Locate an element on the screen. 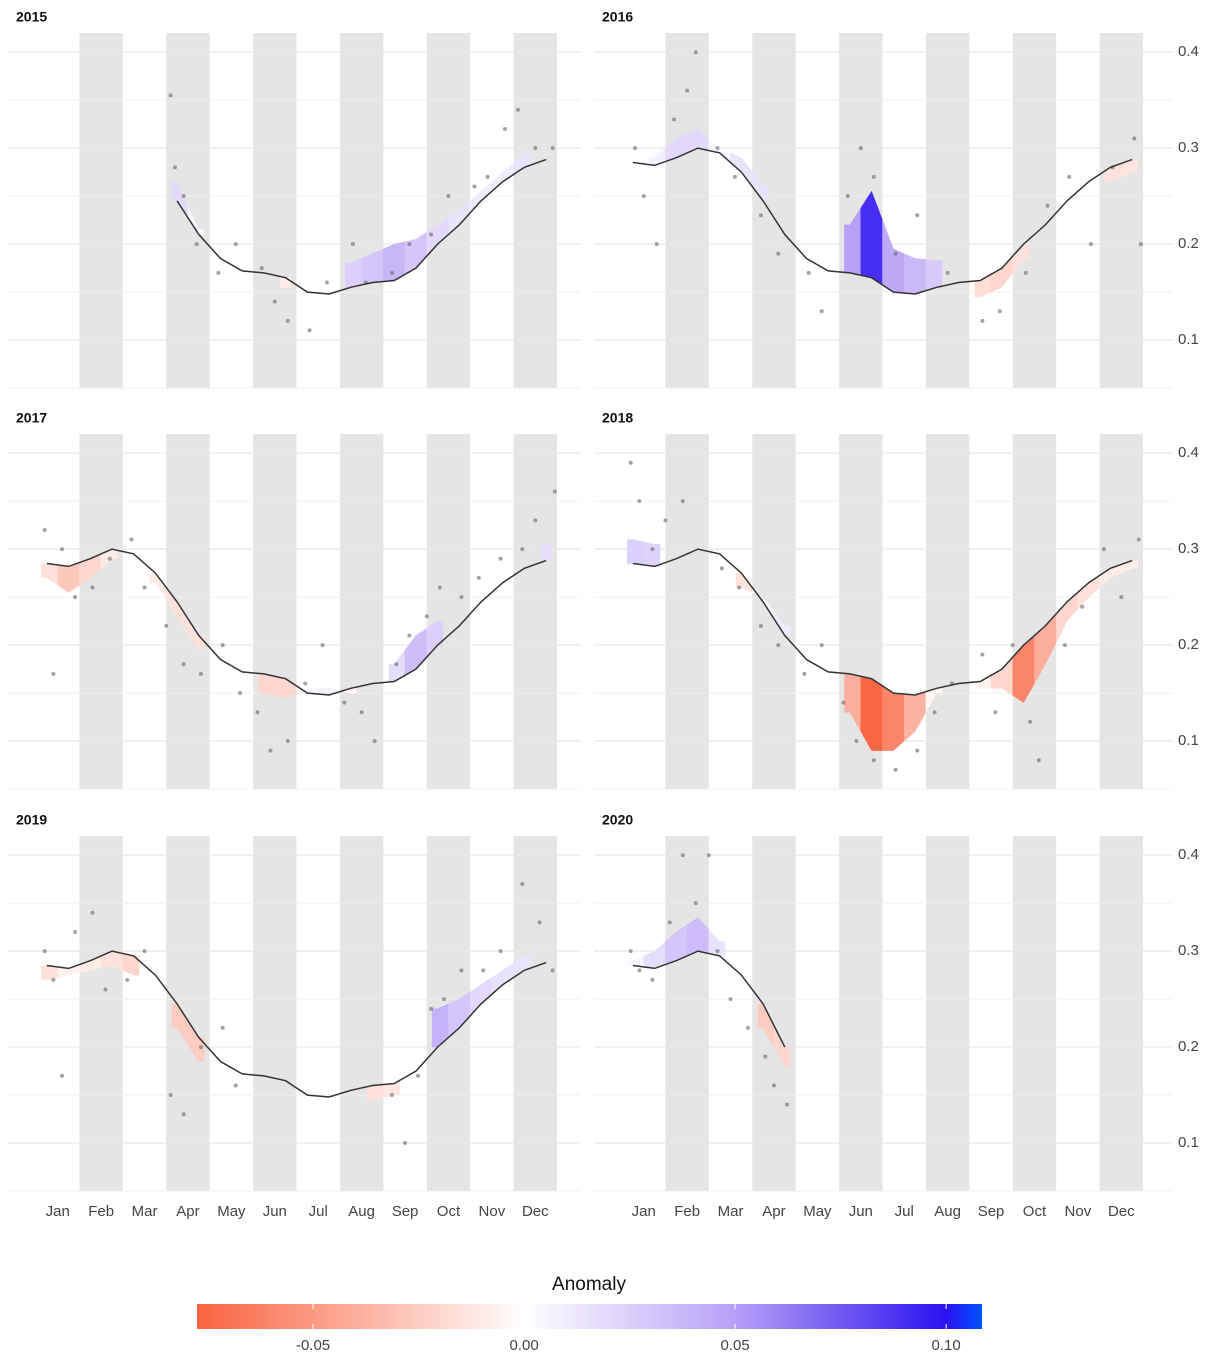 Image resolution: width=1207 pixels, height=1356 pixels. x-tick-label: Dec is located at coordinates (1121, 1211).